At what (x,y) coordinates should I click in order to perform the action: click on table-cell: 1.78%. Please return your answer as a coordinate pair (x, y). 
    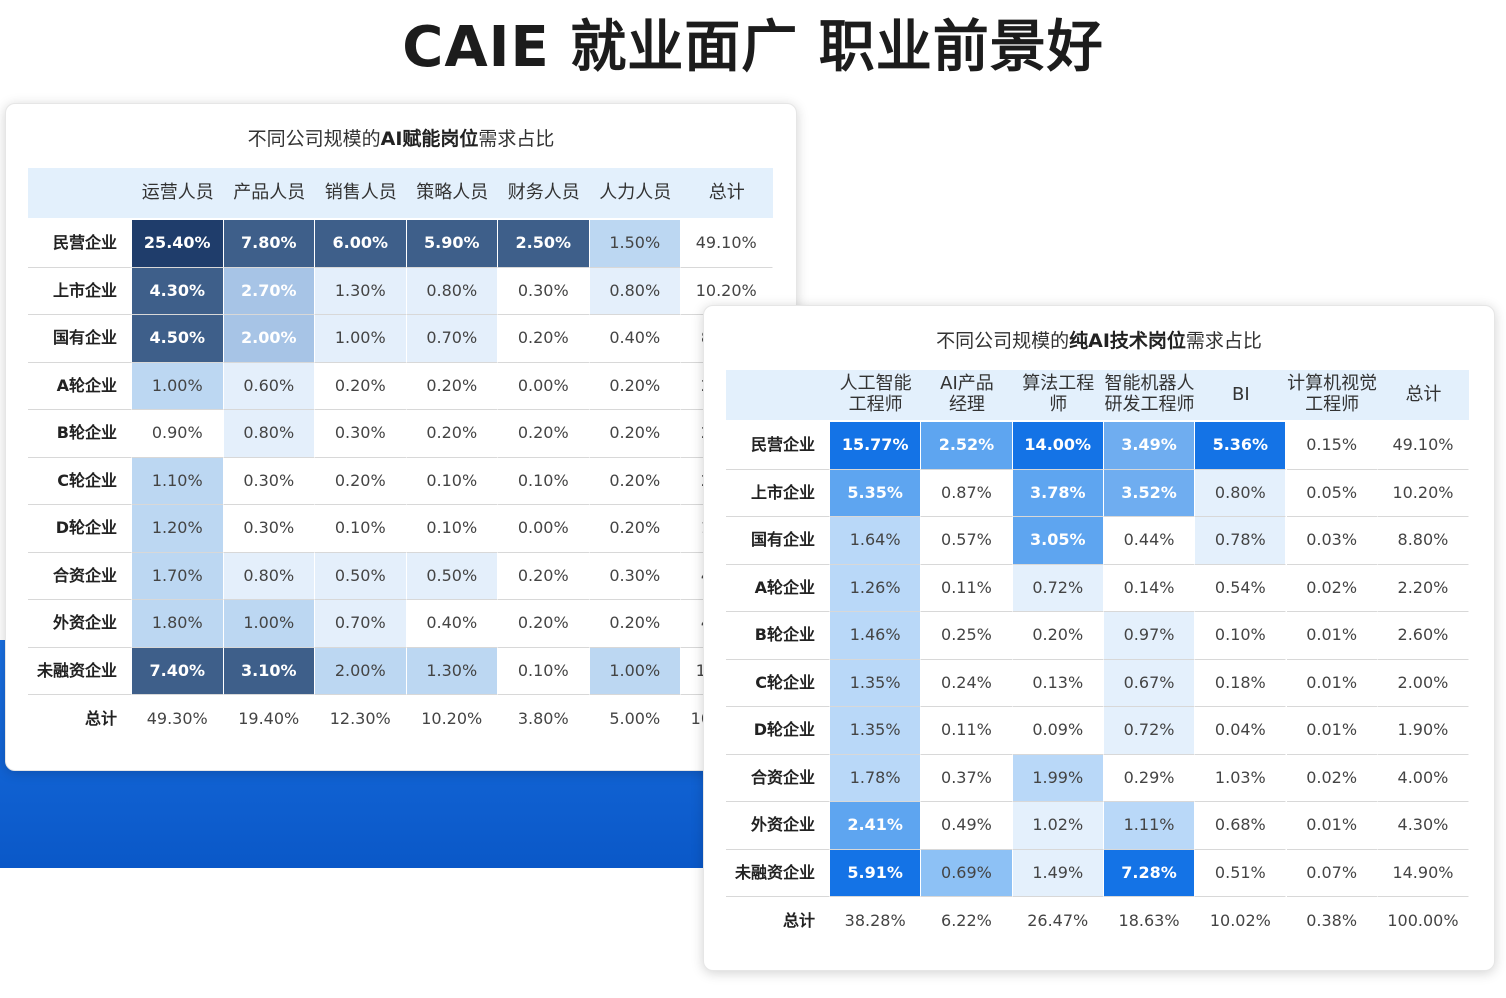
    Looking at the image, I should click on (876, 778).